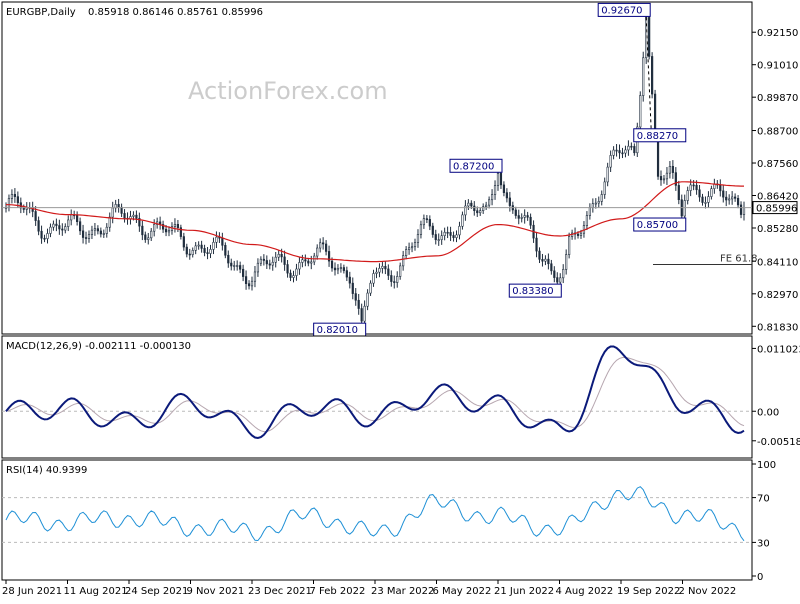 Image resolution: width=800 pixels, height=604 pixels. Describe the element at coordinates (375, 392) in the screenshot. I see `macd-line` at that location.